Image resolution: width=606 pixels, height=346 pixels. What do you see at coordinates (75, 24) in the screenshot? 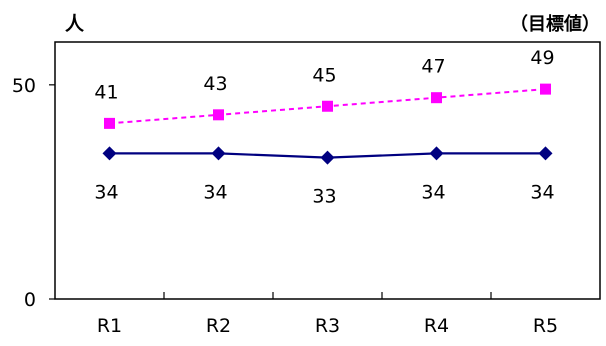
I see `y-unit-label: 人` at bounding box center [75, 24].